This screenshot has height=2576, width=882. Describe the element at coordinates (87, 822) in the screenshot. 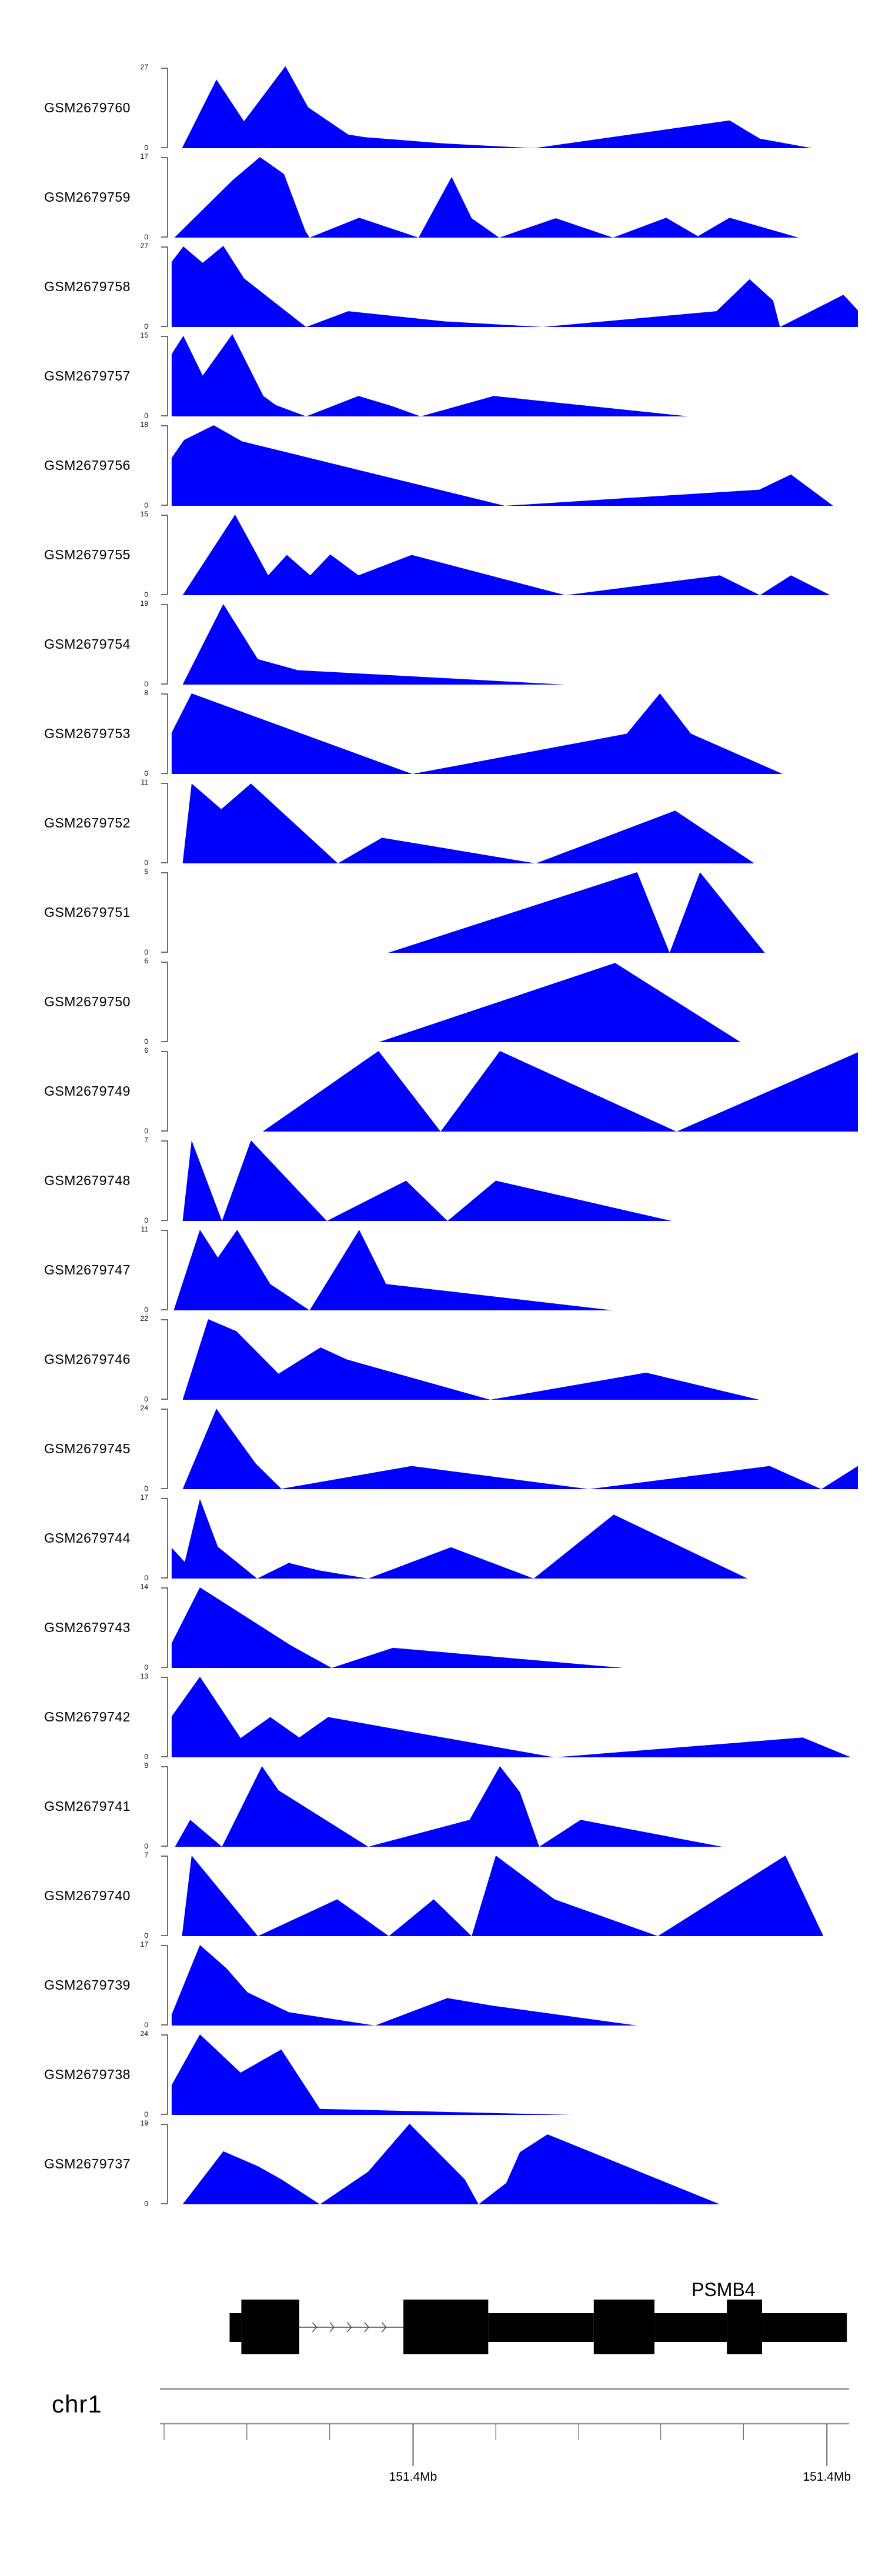

I see `track-label: GSM2679752` at that location.